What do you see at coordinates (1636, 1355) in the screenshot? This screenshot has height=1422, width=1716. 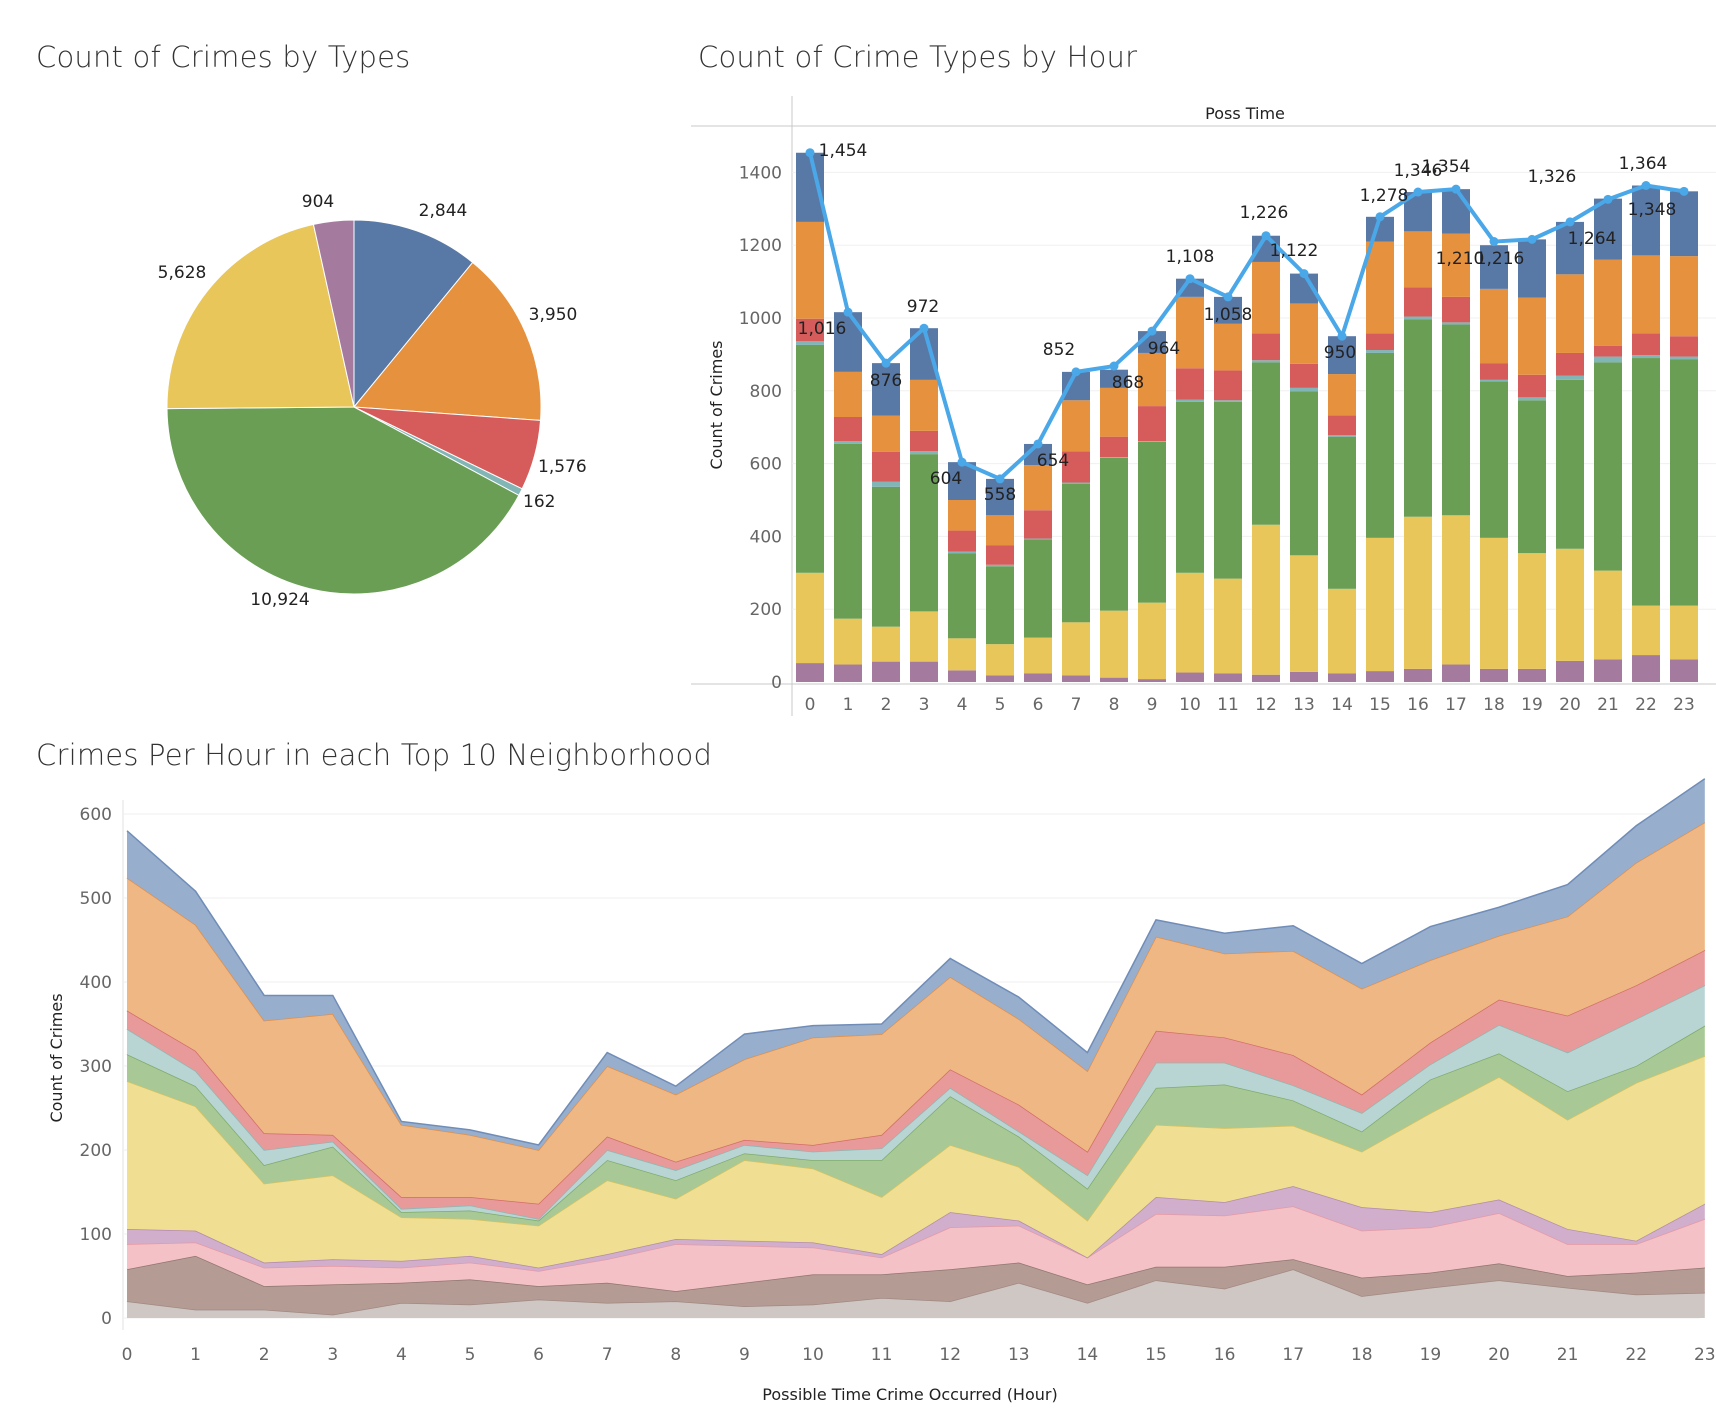 I see `x-tick-label: 22` at bounding box center [1636, 1355].